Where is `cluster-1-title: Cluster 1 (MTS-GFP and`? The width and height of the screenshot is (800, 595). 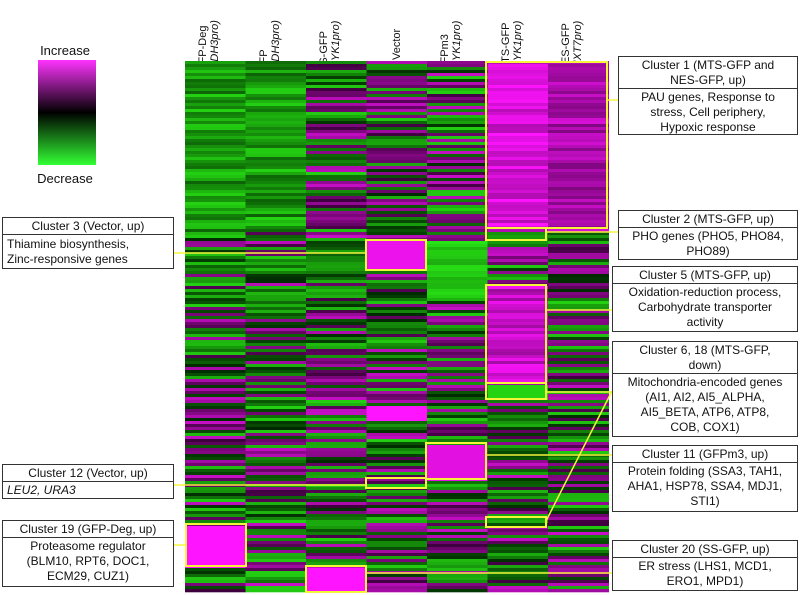
cluster-1-title: Cluster 1 (MTS-GFP and is located at coordinates (708, 65).